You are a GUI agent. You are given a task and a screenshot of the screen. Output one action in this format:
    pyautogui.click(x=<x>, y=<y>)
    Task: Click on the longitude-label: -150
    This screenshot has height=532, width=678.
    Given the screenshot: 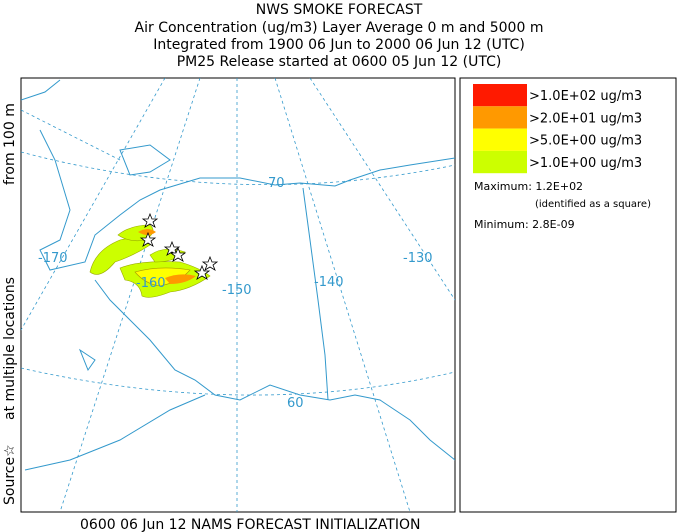 What is the action you would take?
    pyautogui.click(x=237, y=290)
    